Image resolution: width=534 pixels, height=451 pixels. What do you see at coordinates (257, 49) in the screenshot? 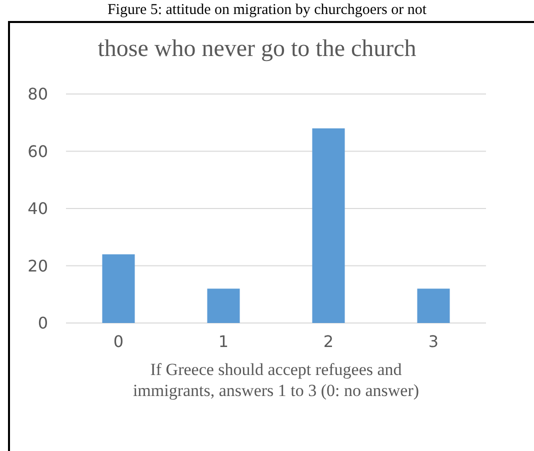
I see `chart-title: those who never go to the church` at bounding box center [257, 49].